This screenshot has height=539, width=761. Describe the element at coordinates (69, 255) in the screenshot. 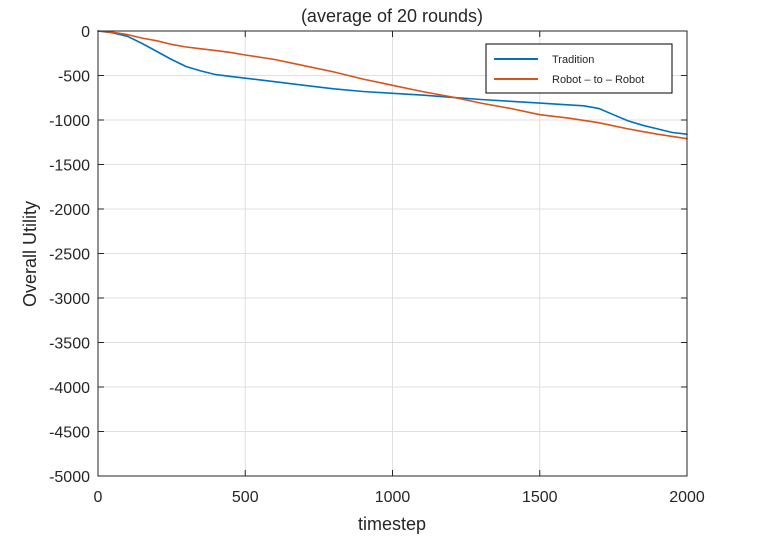

I see `y-tick-label: -2500` at that location.